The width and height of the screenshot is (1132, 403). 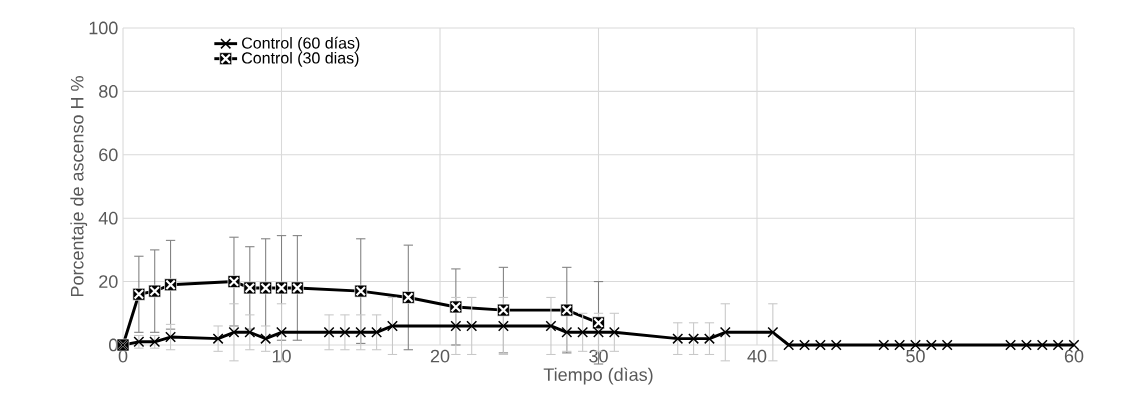 I want to click on x-tick-label: 50, so click(x=915, y=356).